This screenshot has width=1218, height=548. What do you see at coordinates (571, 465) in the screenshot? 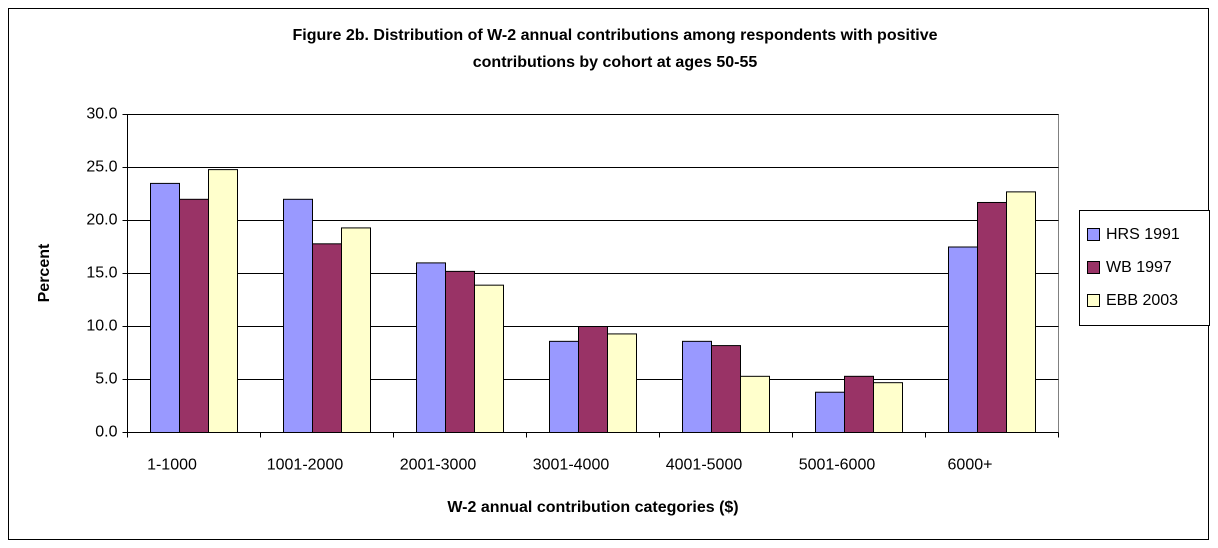
I see `x-tick-label: 3001-4000` at bounding box center [571, 465].